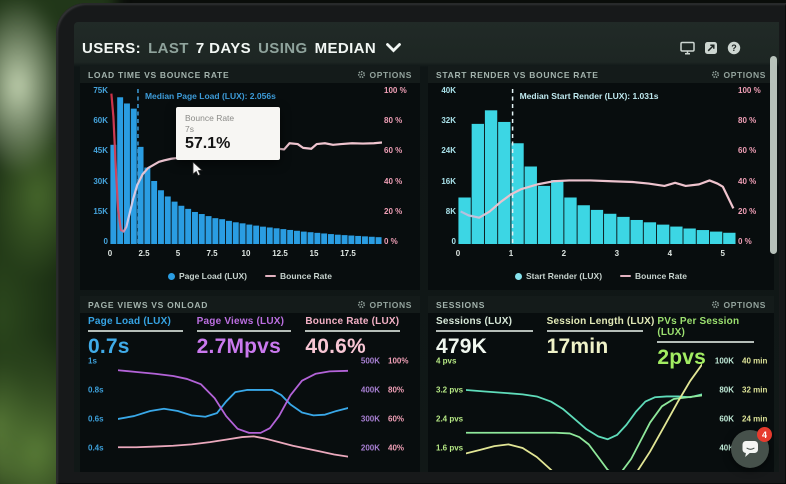  I want to click on chat-bubble-icon, so click(750, 449).